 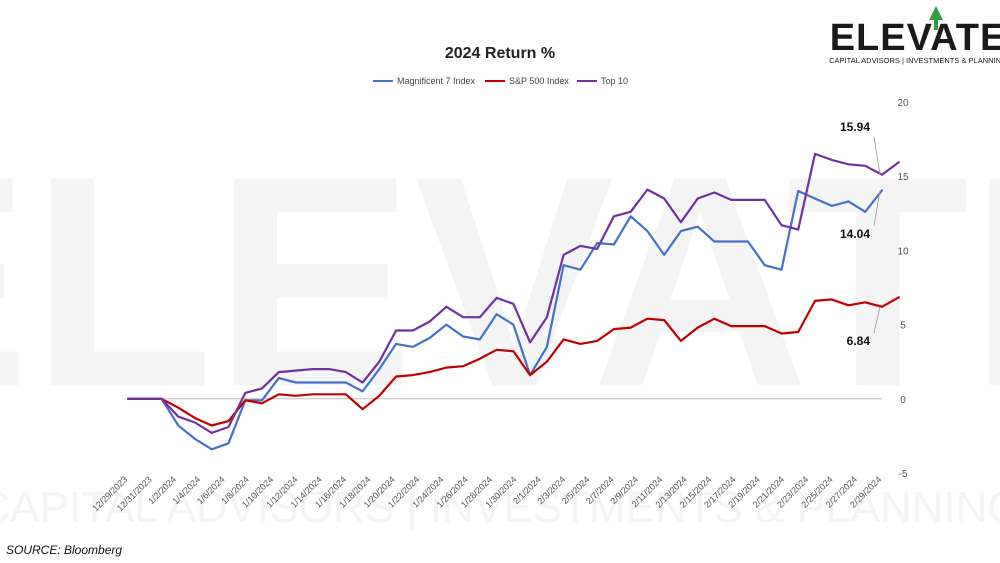 What do you see at coordinates (500, 81) in the screenshot?
I see `chart-legend: Magnificent 7 Index S&P 500 Index Top 10` at bounding box center [500, 81].